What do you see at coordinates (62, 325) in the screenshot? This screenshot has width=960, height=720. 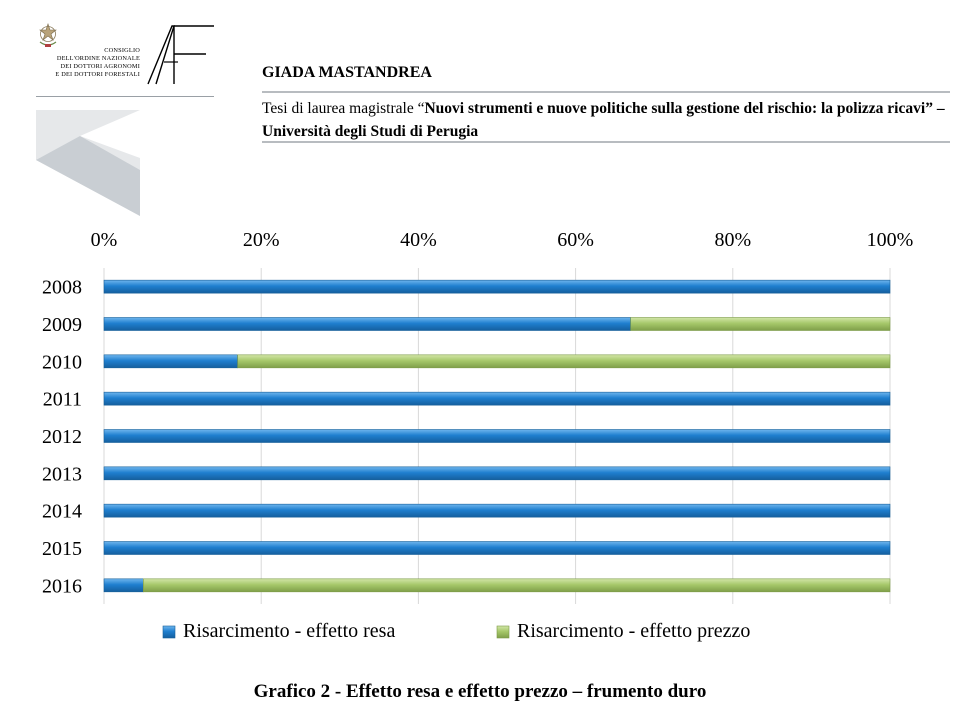 I see `y-category-label: 2009` at bounding box center [62, 325].